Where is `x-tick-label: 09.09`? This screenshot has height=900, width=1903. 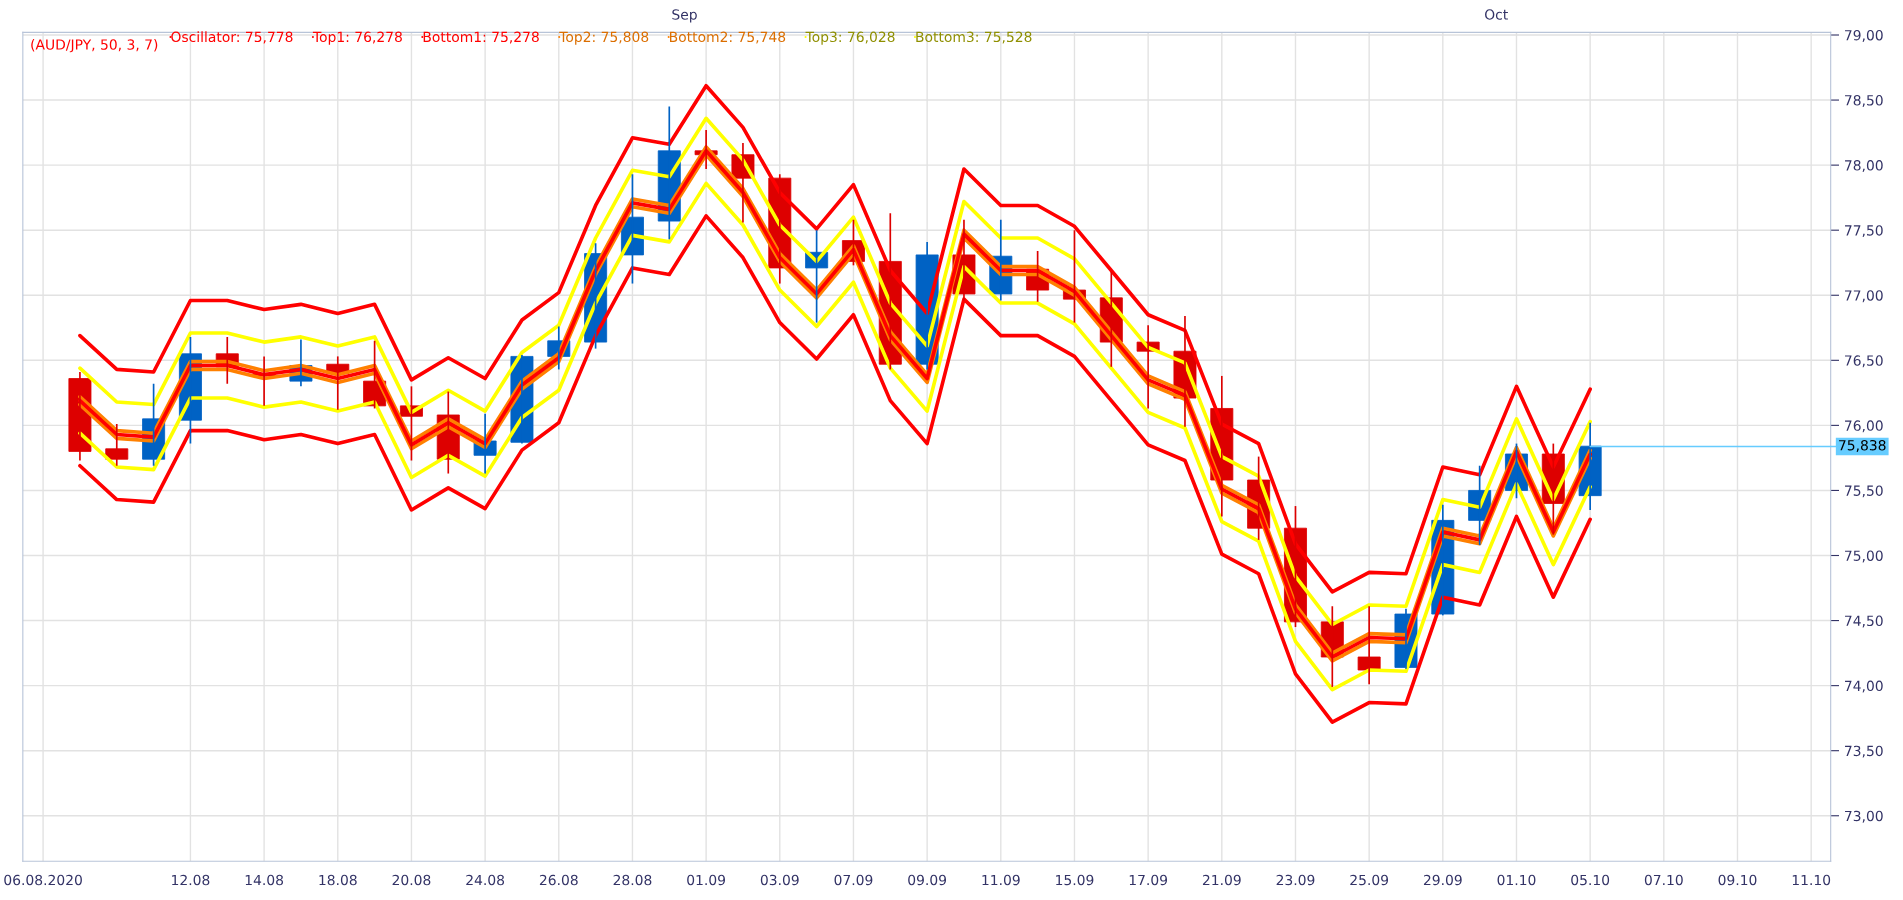
x-tick-label: 09.09 is located at coordinates (927, 880).